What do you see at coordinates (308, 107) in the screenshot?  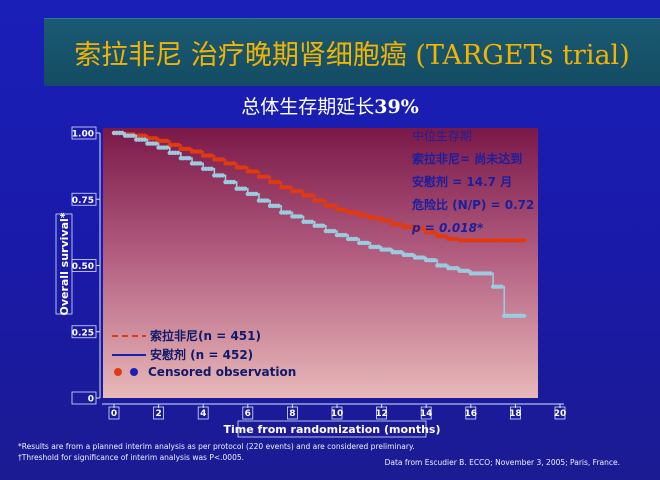 I see `subtitle-text: 总体生存期延长` at bounding box center [308, 107].